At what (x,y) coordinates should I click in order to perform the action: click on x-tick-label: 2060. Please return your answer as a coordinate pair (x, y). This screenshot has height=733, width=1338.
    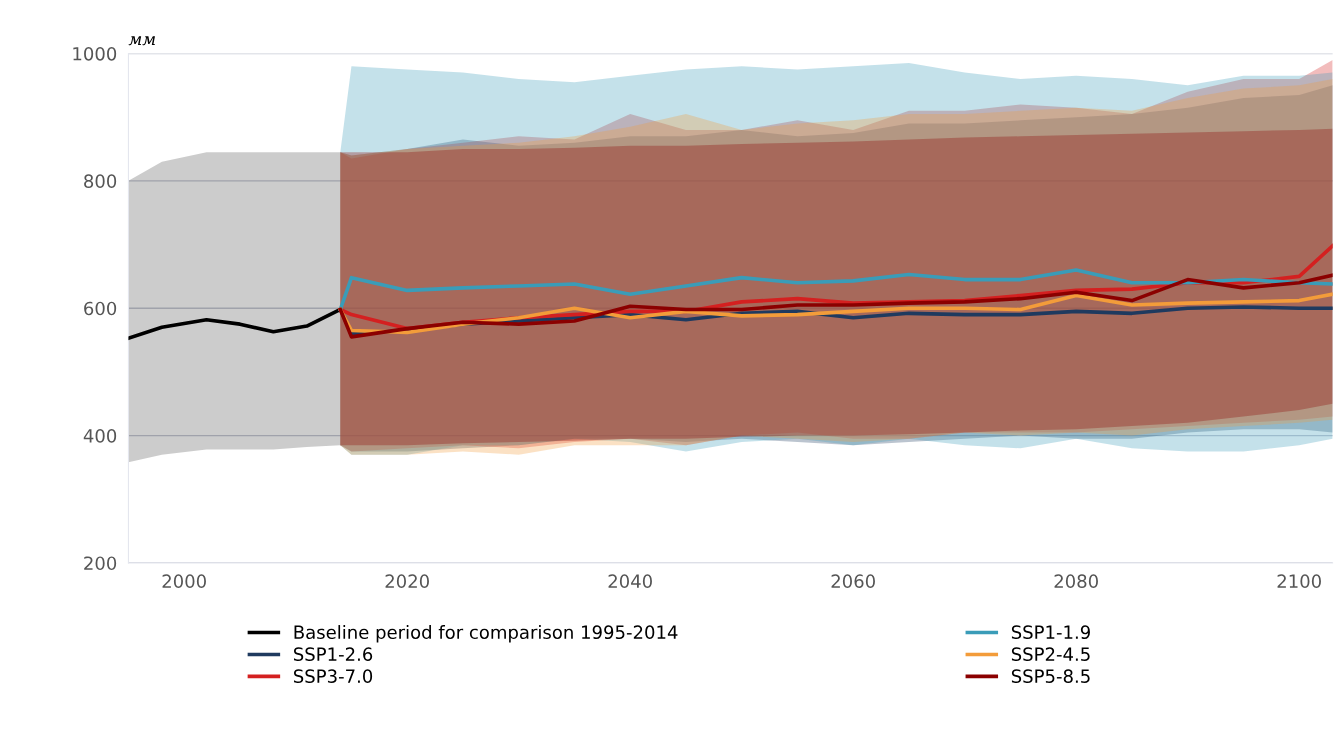
    Looking at the image, I should click on (853, 581).